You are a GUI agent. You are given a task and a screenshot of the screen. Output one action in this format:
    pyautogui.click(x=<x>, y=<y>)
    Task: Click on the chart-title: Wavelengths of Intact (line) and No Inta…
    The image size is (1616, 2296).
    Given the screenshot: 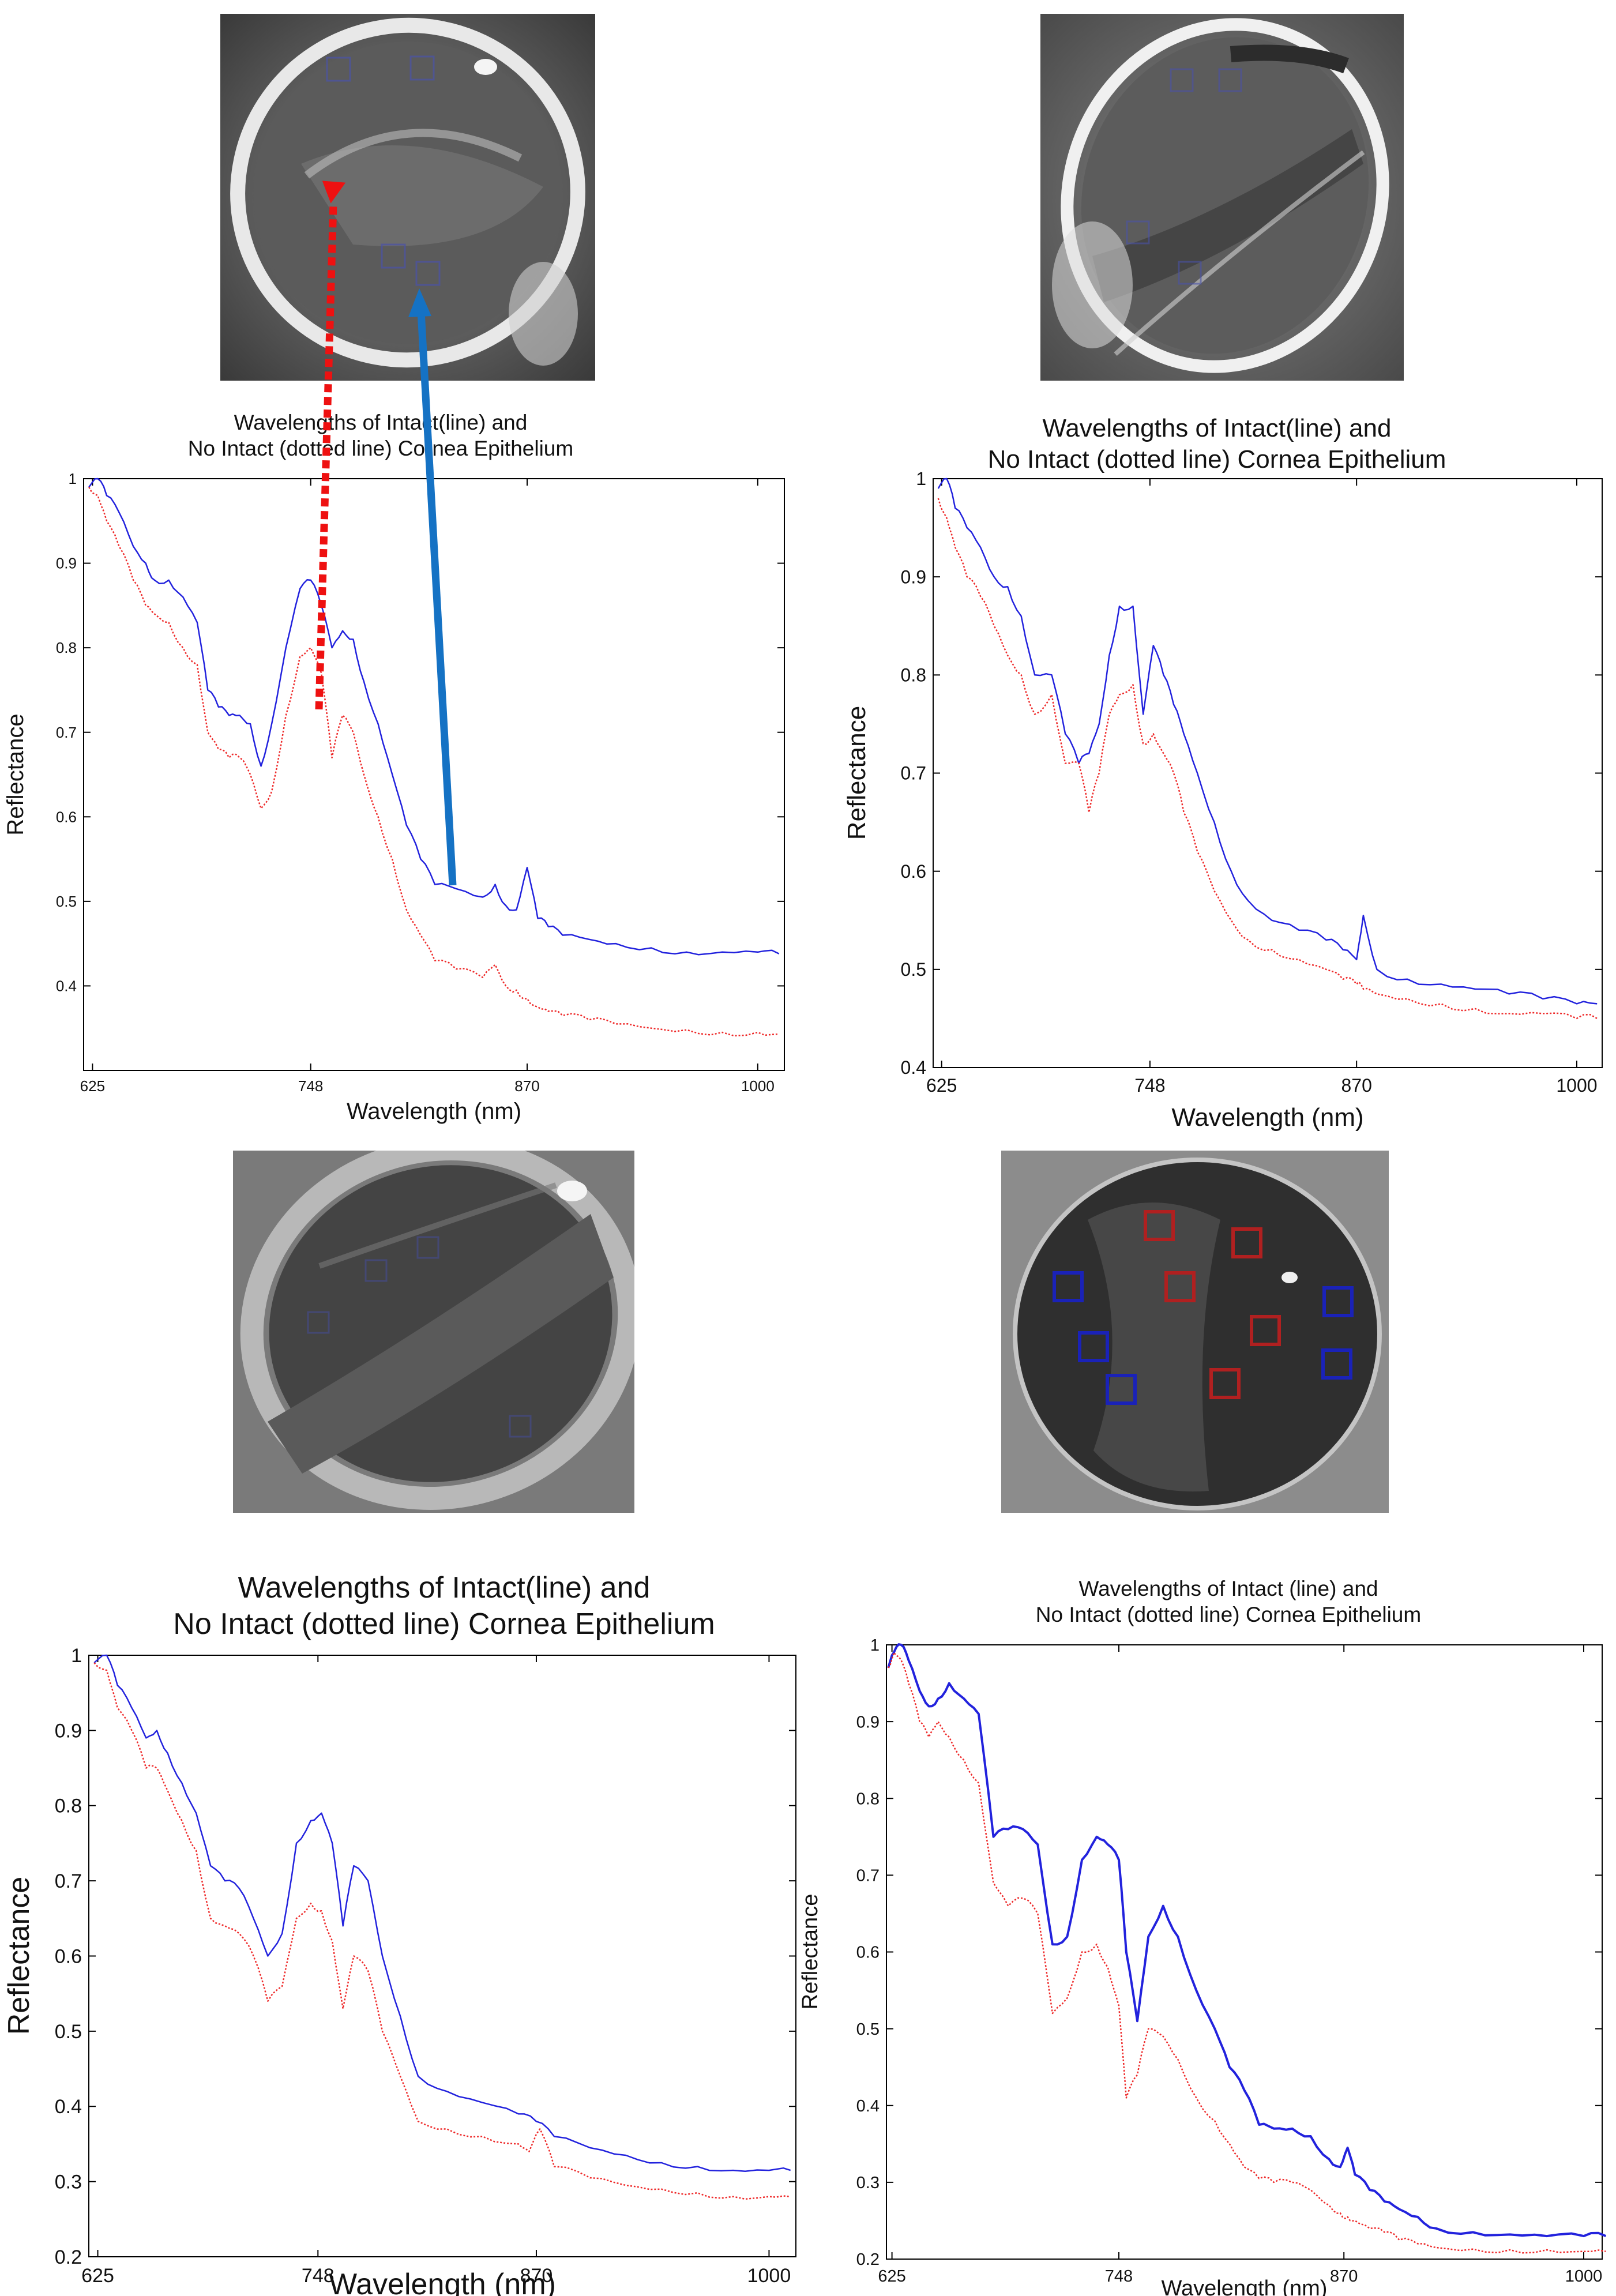 What is the action you would take?
    pyautogui.click(x=1228, y=1602)
    